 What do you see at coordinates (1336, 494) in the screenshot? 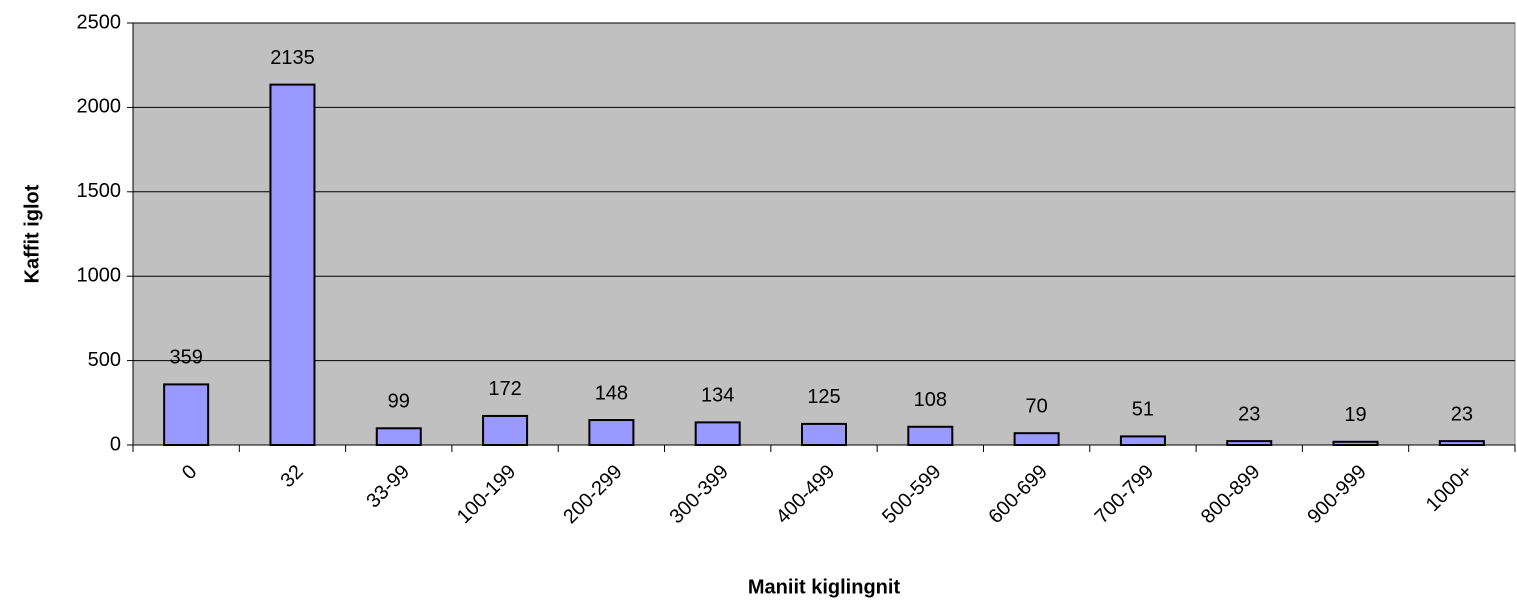
I see `x-tick-label: 900-999` at bounding box center [1336, 494].